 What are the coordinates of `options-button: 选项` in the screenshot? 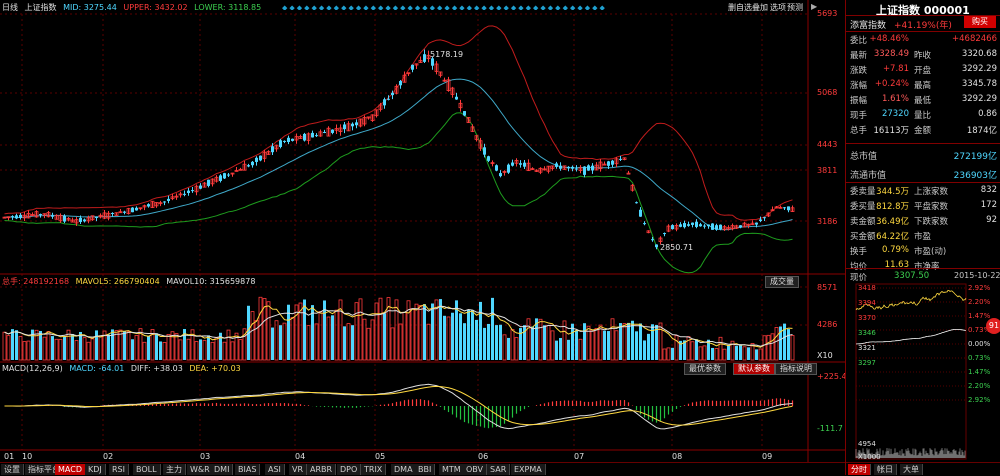 It's located at (778, 7).